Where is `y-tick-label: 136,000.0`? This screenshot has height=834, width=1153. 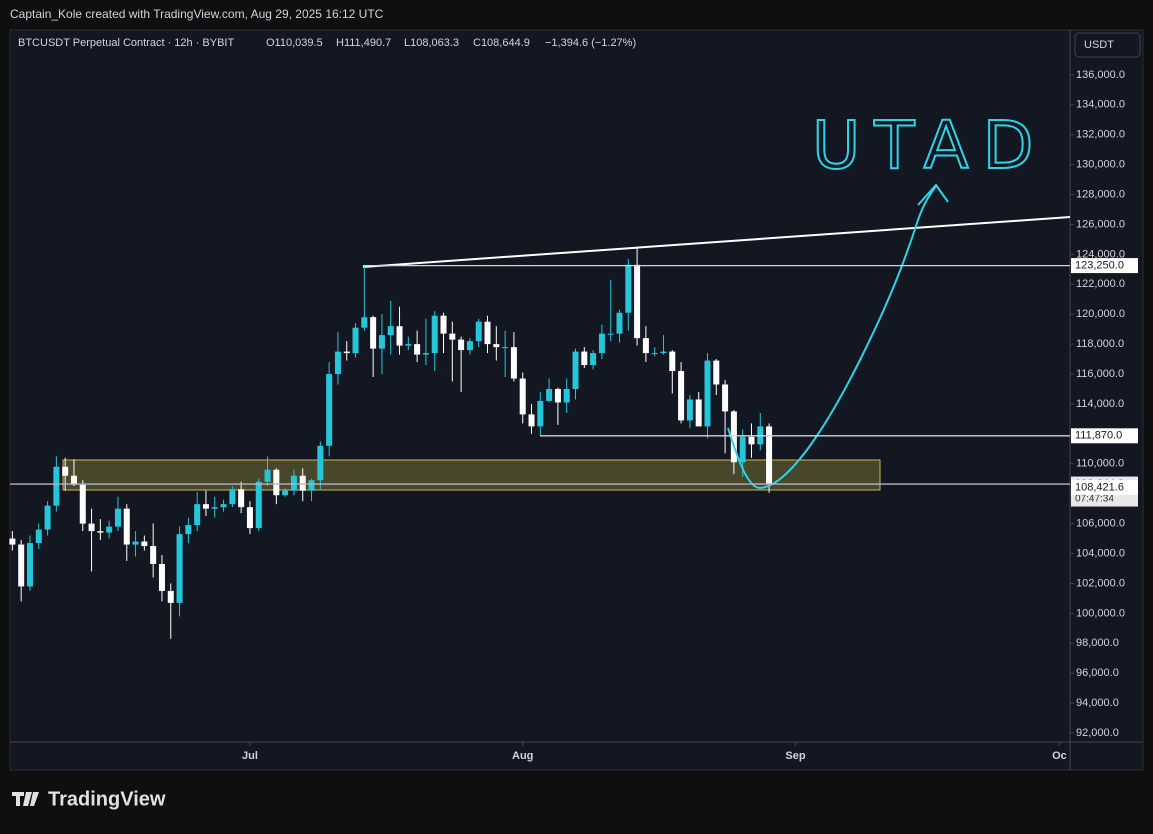 y-tick-label: 136,000.0 is located at coordinates (1100, 75).